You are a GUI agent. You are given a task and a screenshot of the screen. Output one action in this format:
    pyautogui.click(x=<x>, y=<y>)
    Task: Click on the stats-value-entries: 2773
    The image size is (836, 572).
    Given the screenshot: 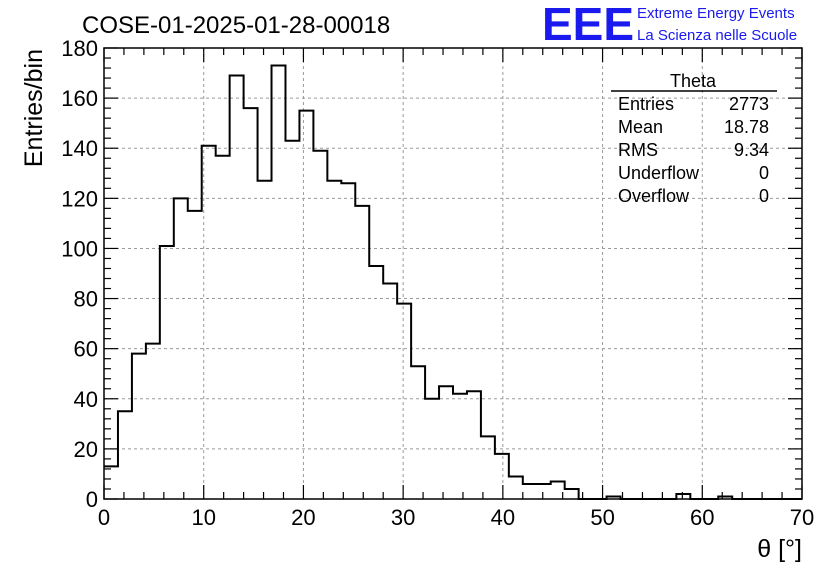 What is the action you would take?
    pyautogui.click(x=749, y=104)
    